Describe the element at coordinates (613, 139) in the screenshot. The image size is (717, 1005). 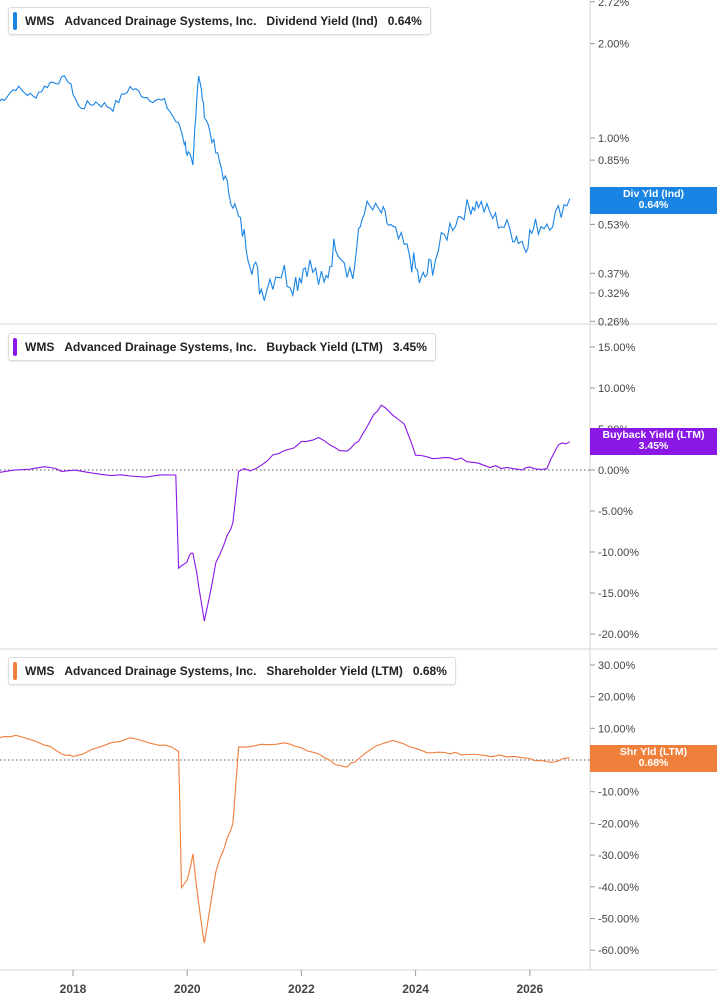
I see `y-tick-label: 1.00%` at that location.